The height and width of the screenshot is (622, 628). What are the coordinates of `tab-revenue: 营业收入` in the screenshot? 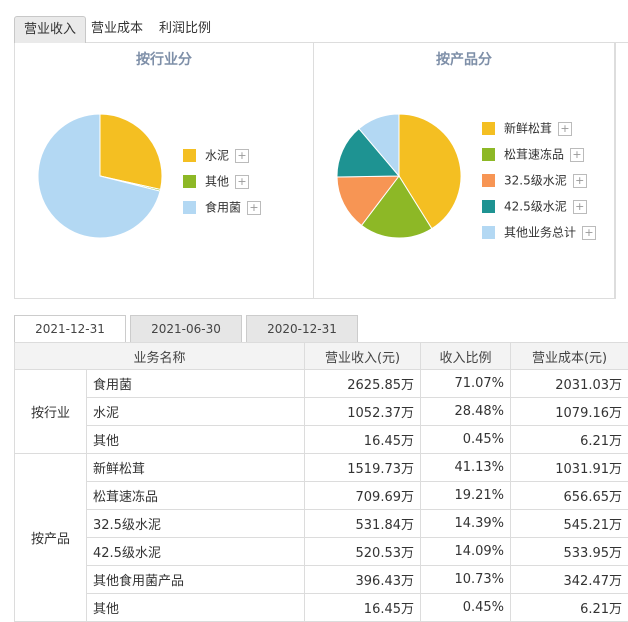 It's located at (50, 29).